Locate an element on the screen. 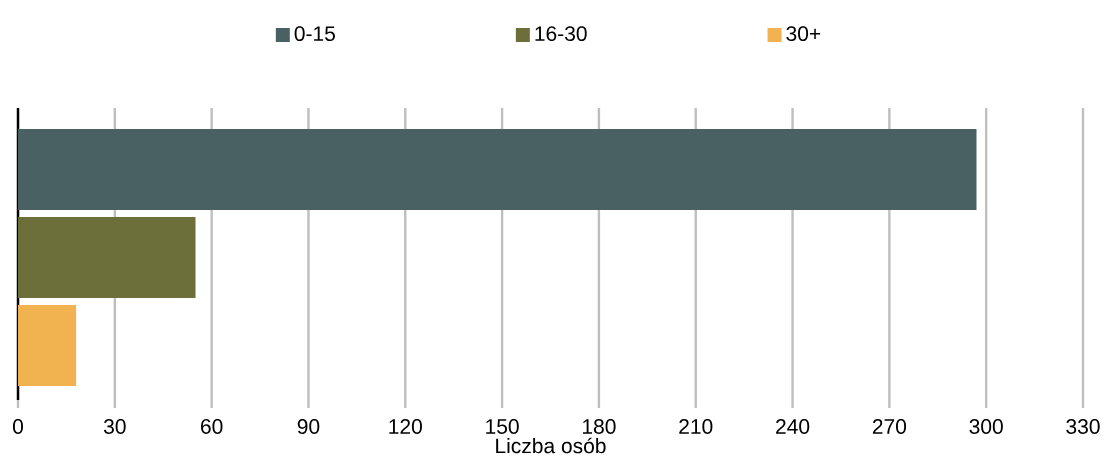 The image size is (1109, 470). x-tick-label: 60 is located at coordinates (212, 426).